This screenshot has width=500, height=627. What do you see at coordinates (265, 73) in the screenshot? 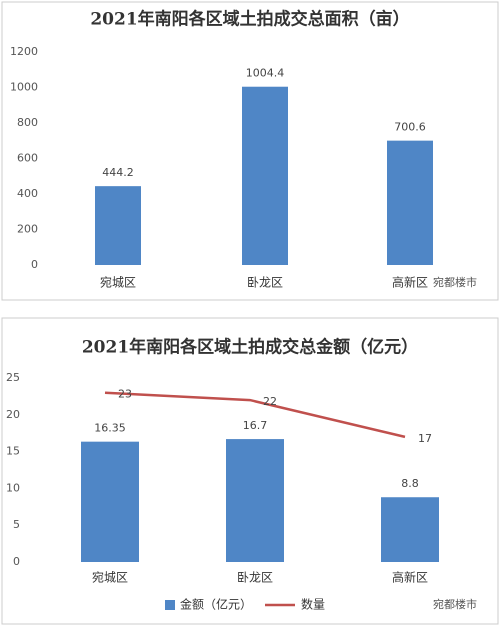
I see `value-label: 1004.4` at bounding box center [265, 73].